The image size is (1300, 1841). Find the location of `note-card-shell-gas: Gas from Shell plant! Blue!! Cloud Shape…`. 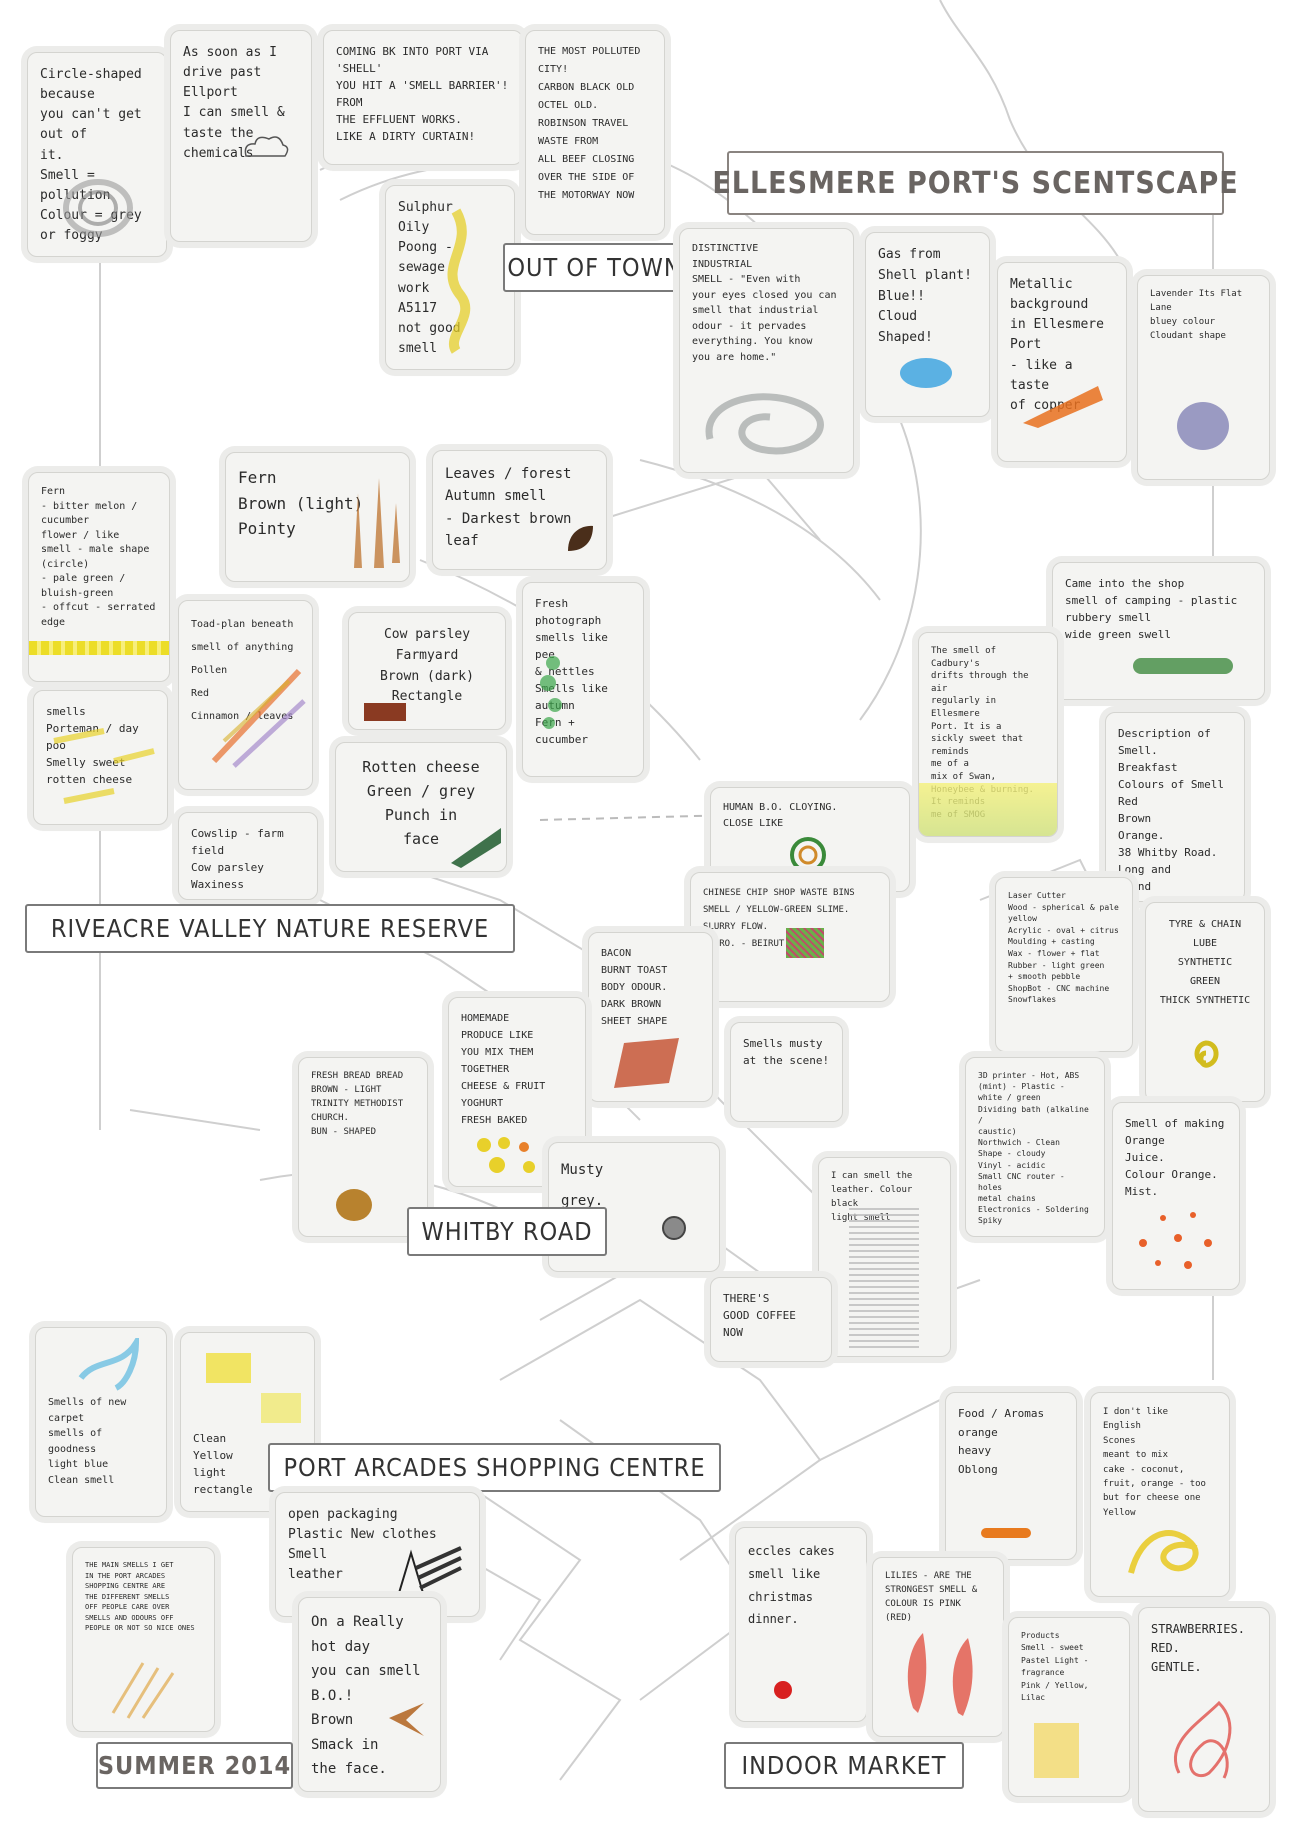

note-card-shell-gas: Gas from Shell plant! Blue!! Cloud Shape… is located at coordinates (927, 324).